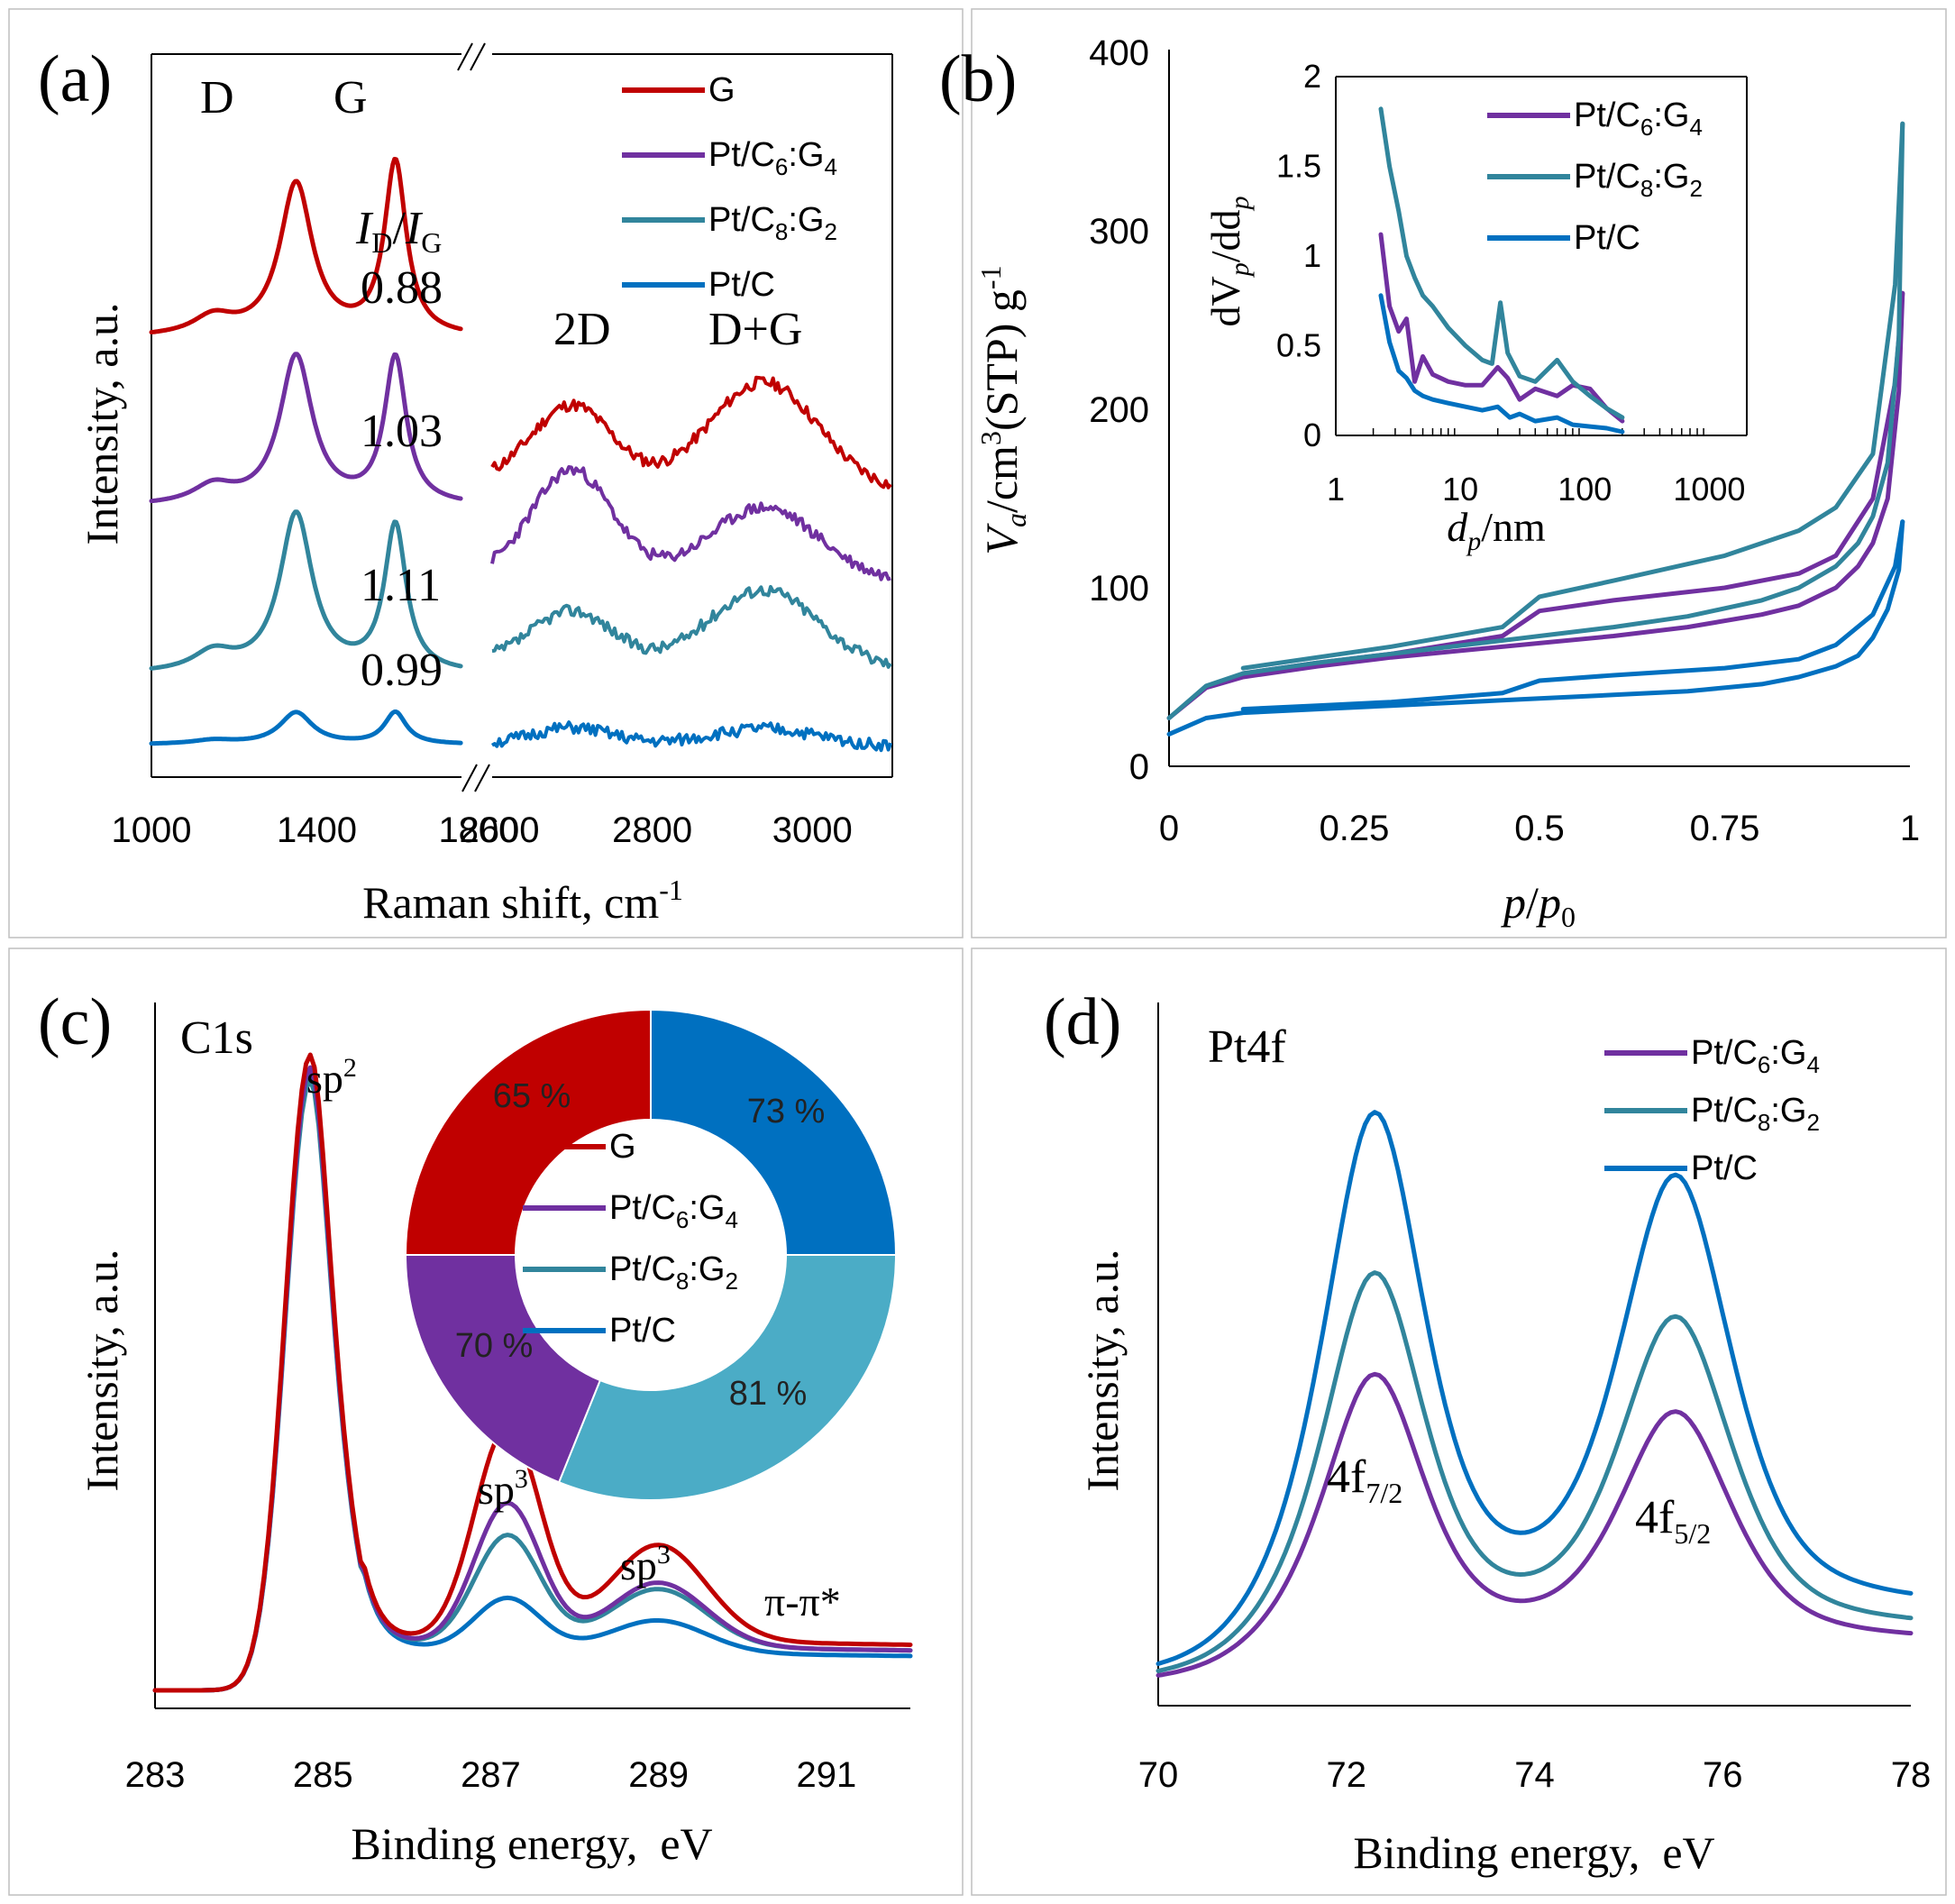 The width and height of the screenshot is (1955, 1904). I want to click on panel-b-y-tick-400: 400, so click(1119, 53).